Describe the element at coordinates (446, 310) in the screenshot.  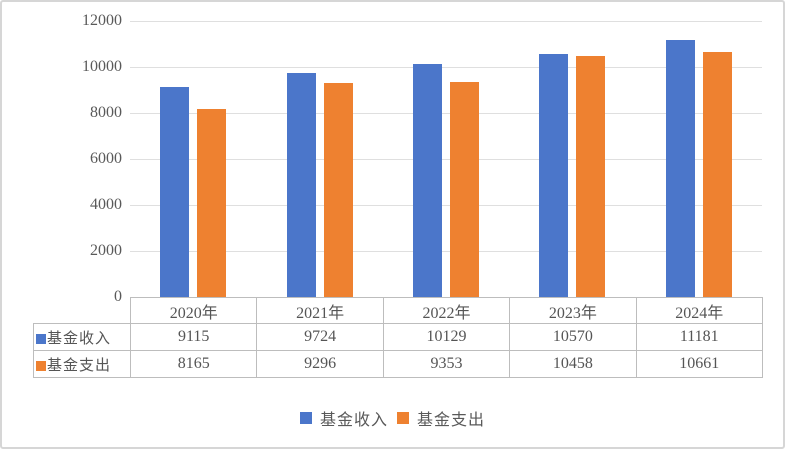
I see `table-column-header: 2022年` at that location.